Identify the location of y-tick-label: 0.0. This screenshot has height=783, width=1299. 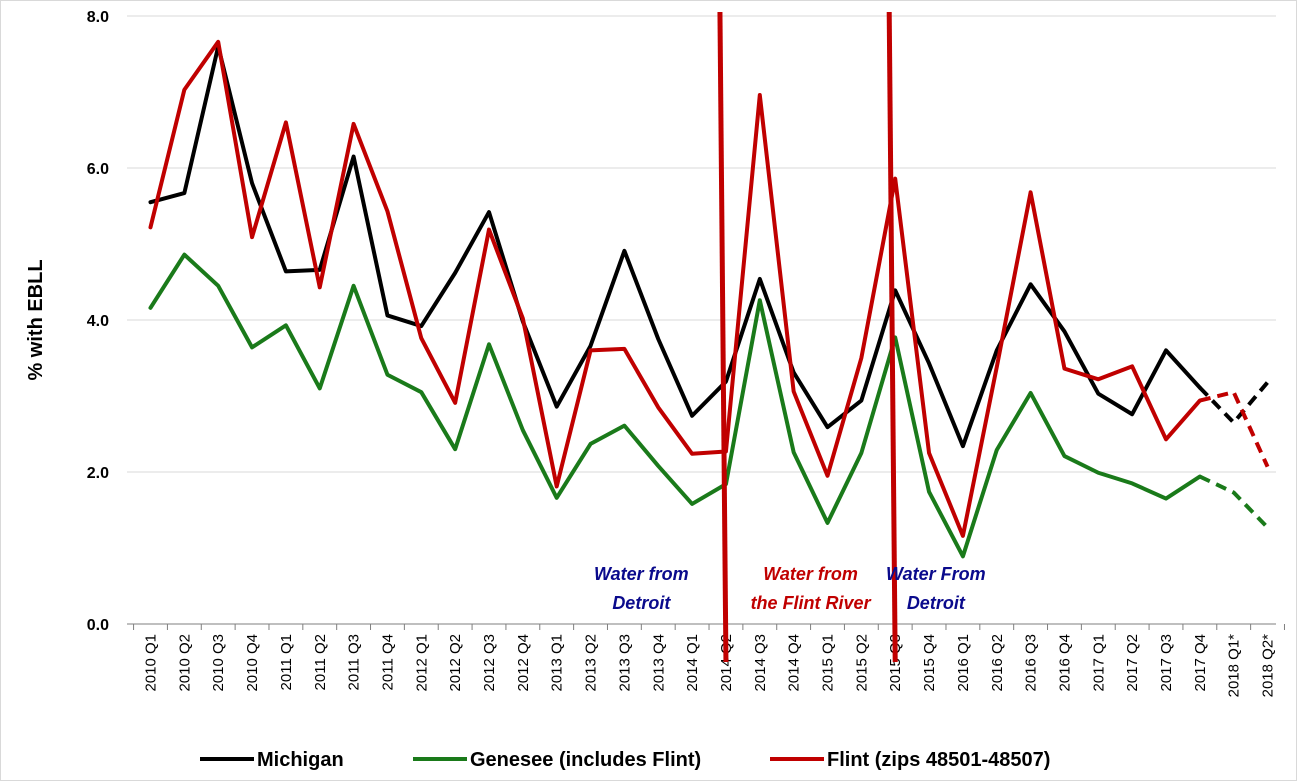
(98, 625).